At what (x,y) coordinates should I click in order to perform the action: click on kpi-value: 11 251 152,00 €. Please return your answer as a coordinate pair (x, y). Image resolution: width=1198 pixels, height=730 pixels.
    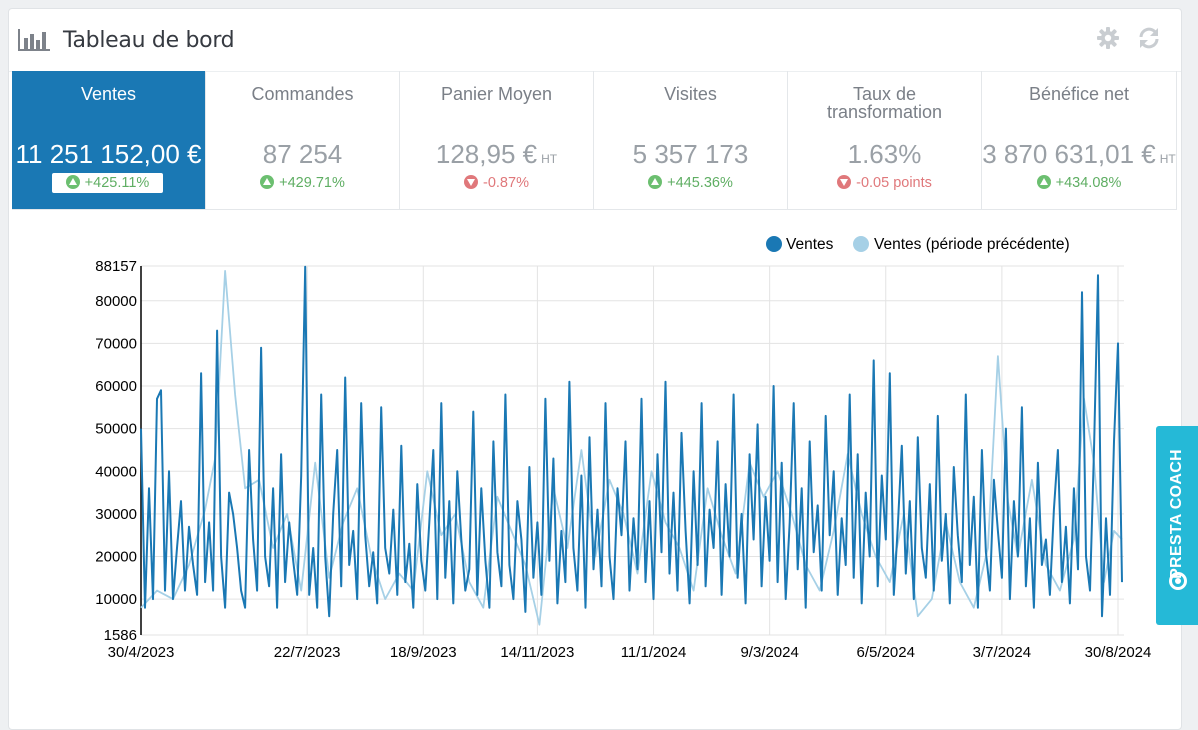
    Looking at the image, I should click on (108, 154).